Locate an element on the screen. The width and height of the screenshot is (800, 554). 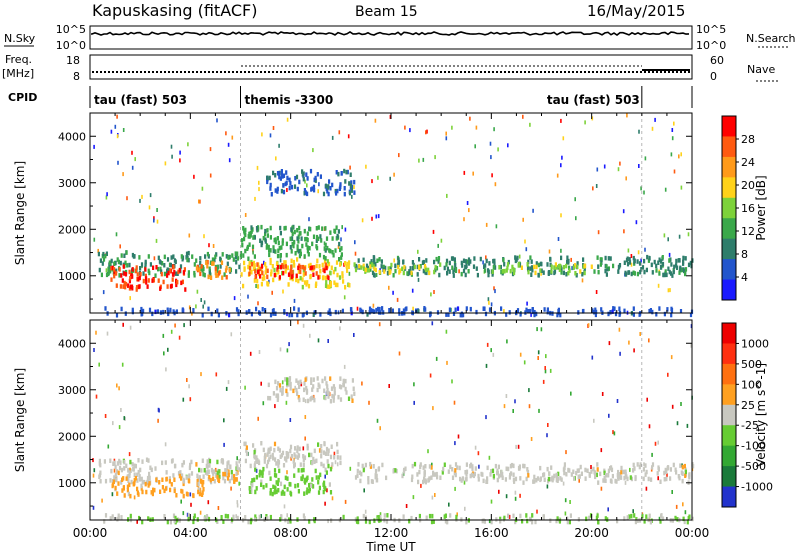
nsearch-tick-low: 10^0 is located at coordinates (711, 45).